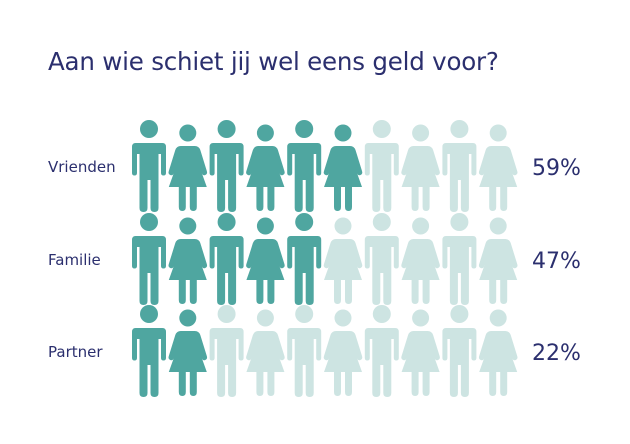 Image resolution: width=630 pixels, height=444 pixels. What do you see at coordinates (74, 260) in the screenshot?
I see `category-label: Familie` at bounding box center [74, 260].